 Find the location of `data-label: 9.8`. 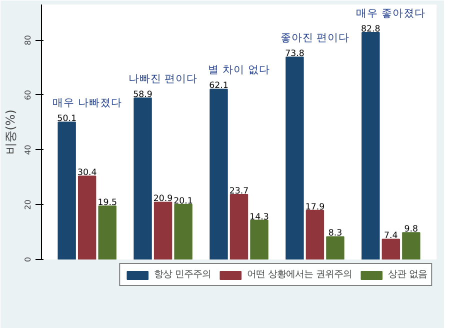

data-label: 9.8 is located at coordinates (411, 229).